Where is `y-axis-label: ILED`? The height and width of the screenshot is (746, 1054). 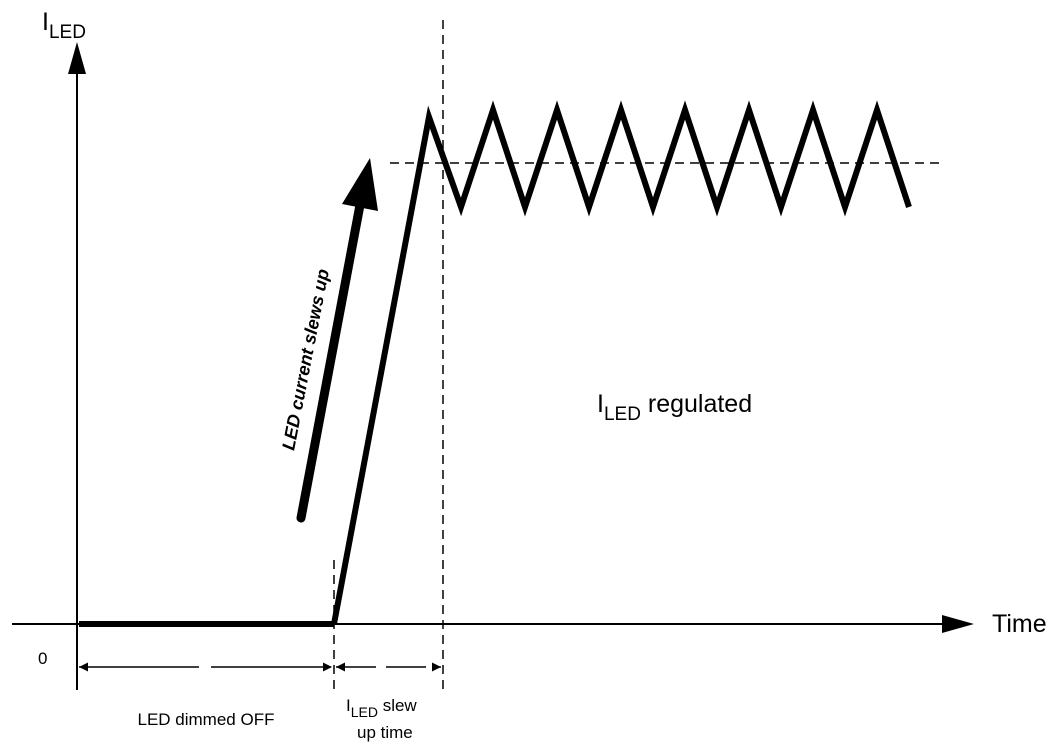
y-axis-label: ILED is located at coordinates (64, 25).